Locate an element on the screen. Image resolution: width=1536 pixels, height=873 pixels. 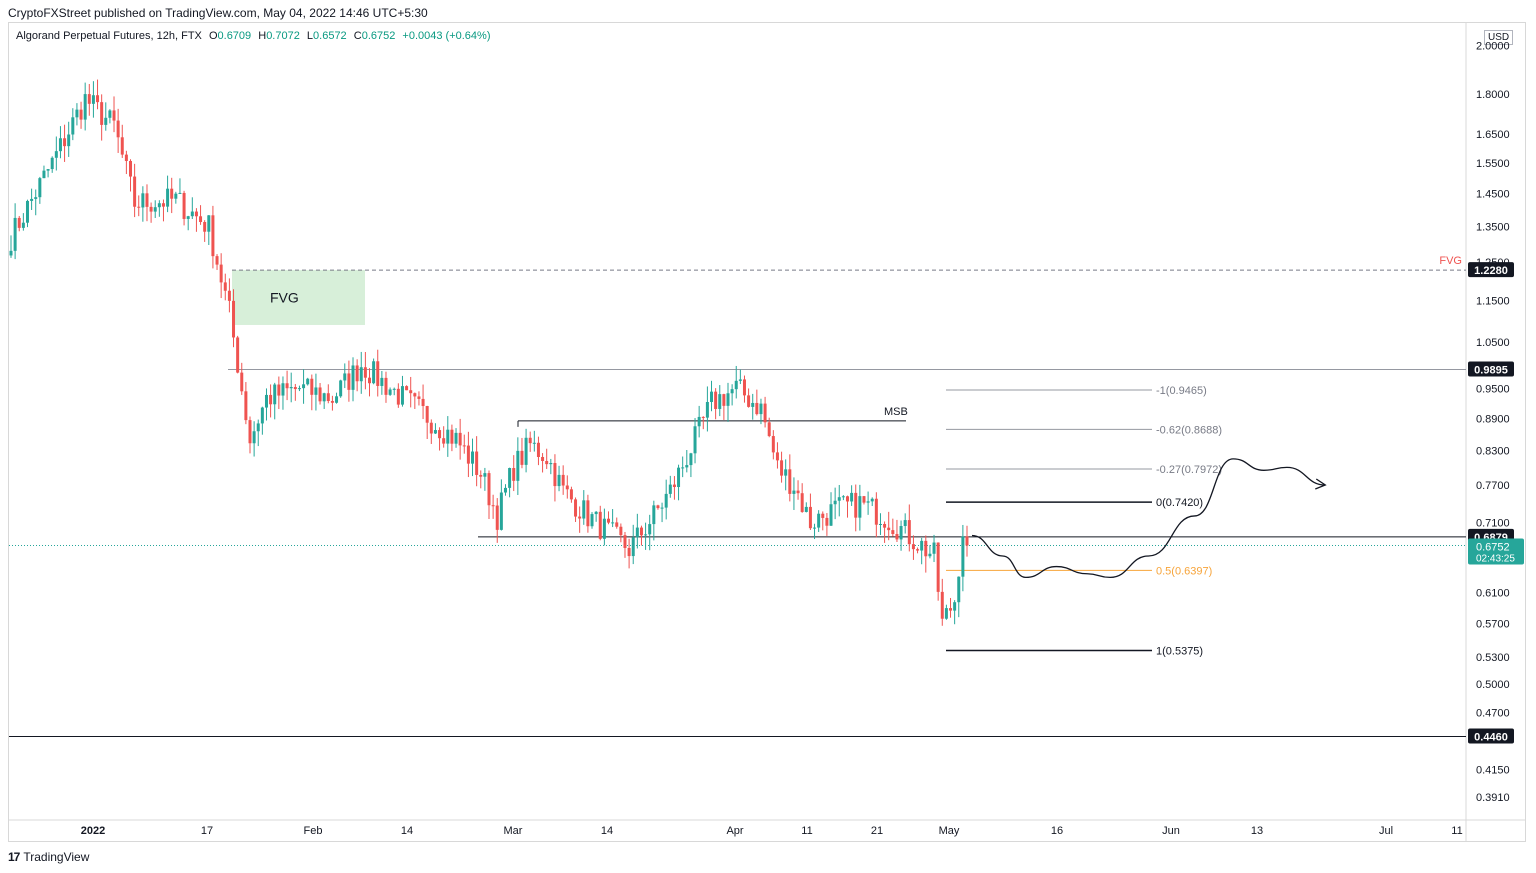
y-tick-label: 0.4700 is located at coordinates (1493, 713).